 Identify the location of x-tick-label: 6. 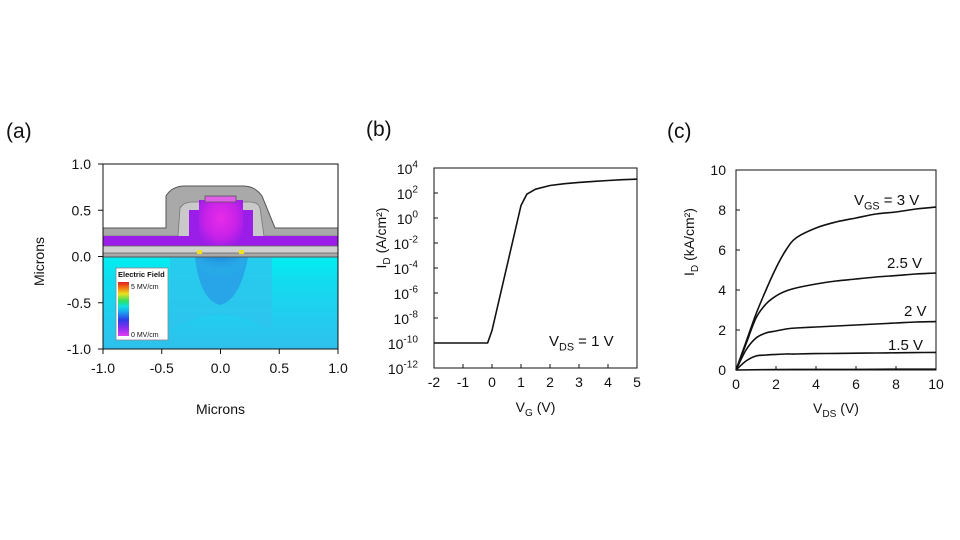
(856, 384).